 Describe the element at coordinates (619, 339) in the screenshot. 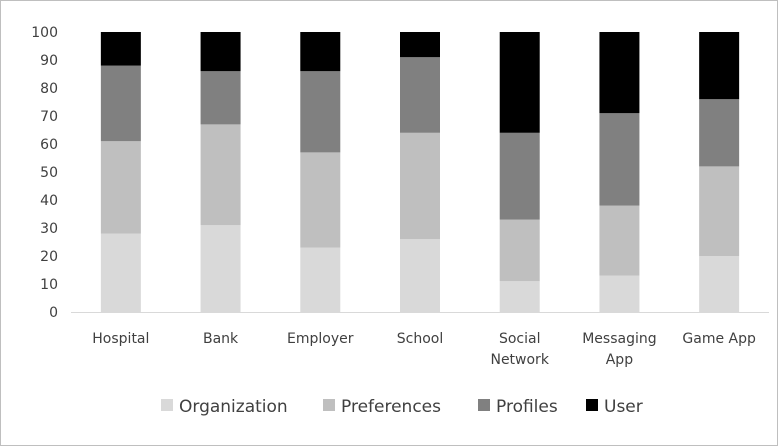

I see `x-category-label: Messaging` at that location.